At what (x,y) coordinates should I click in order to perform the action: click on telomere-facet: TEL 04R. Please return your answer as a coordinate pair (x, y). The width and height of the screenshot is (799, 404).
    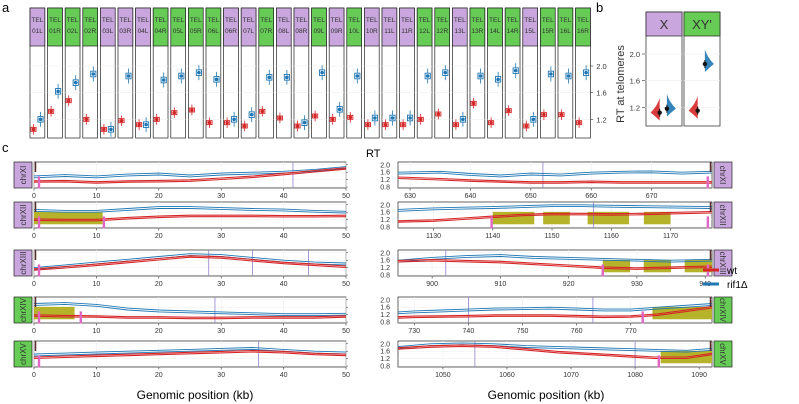
    Looking at the image, I should click on (160, 73).